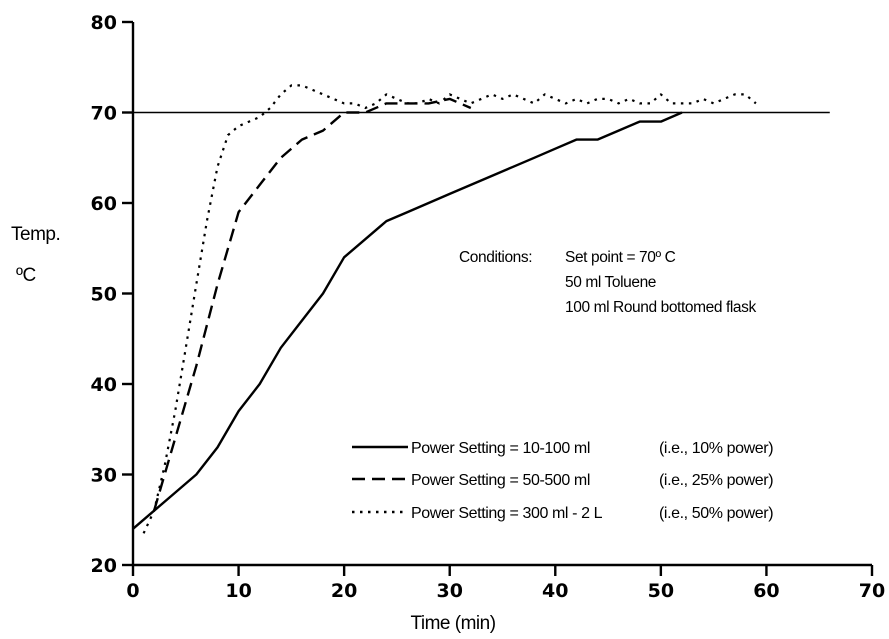 This screenshot has width=889, height=639. Describe the element at coordinates (104, 295) in the screenshot. I see `y-tick-label-50: 50` at that location.